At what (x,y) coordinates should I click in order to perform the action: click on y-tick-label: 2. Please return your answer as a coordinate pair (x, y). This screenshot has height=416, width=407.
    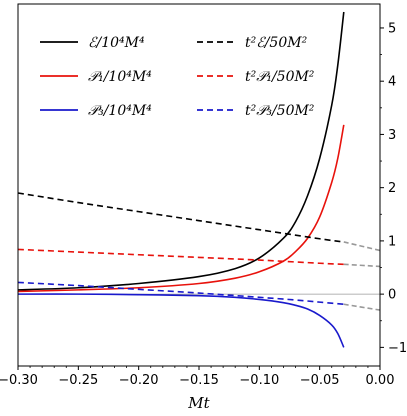
    Looking at the image, I should click on (392, 188).